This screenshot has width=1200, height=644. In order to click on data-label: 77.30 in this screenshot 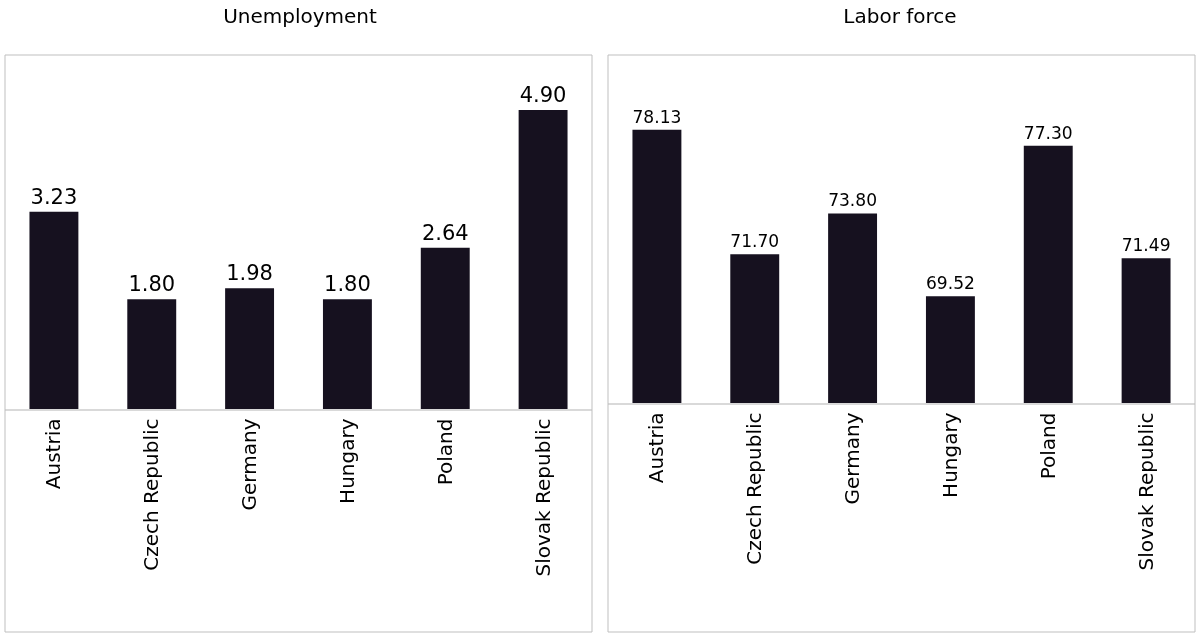, I will do `click(1048, 132)`.